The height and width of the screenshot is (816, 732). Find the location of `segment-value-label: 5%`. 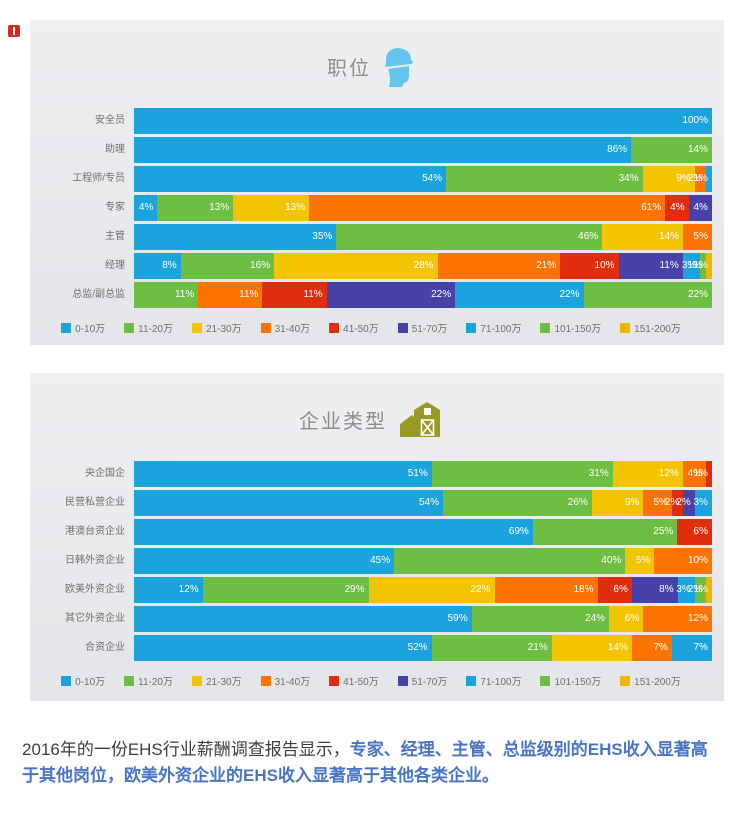

segment-value-label: 5% is located at coordinates (643, 560).